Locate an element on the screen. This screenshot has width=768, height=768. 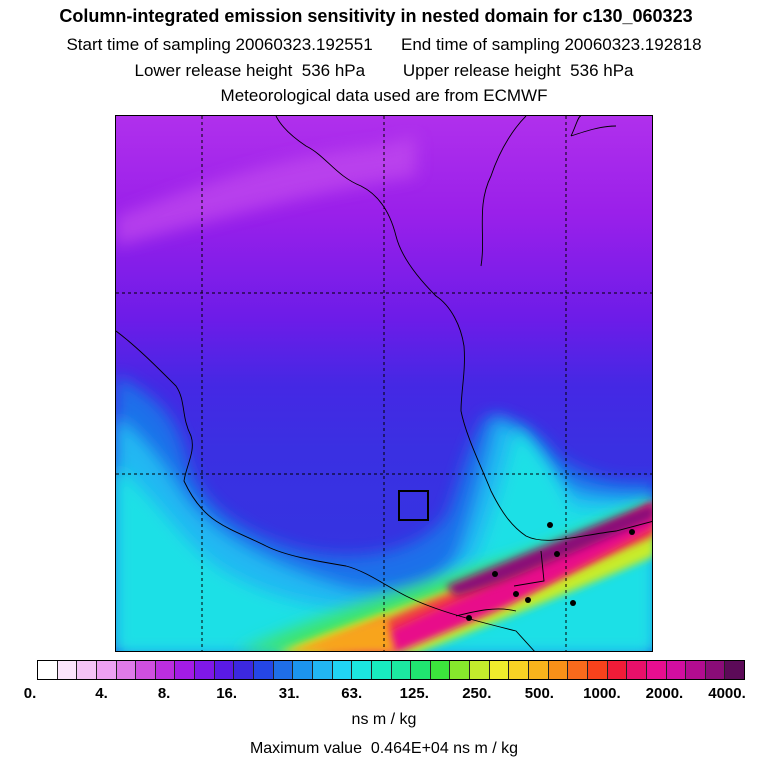
colorbar-tick-label: 250. is located at coordinates (477, 693).